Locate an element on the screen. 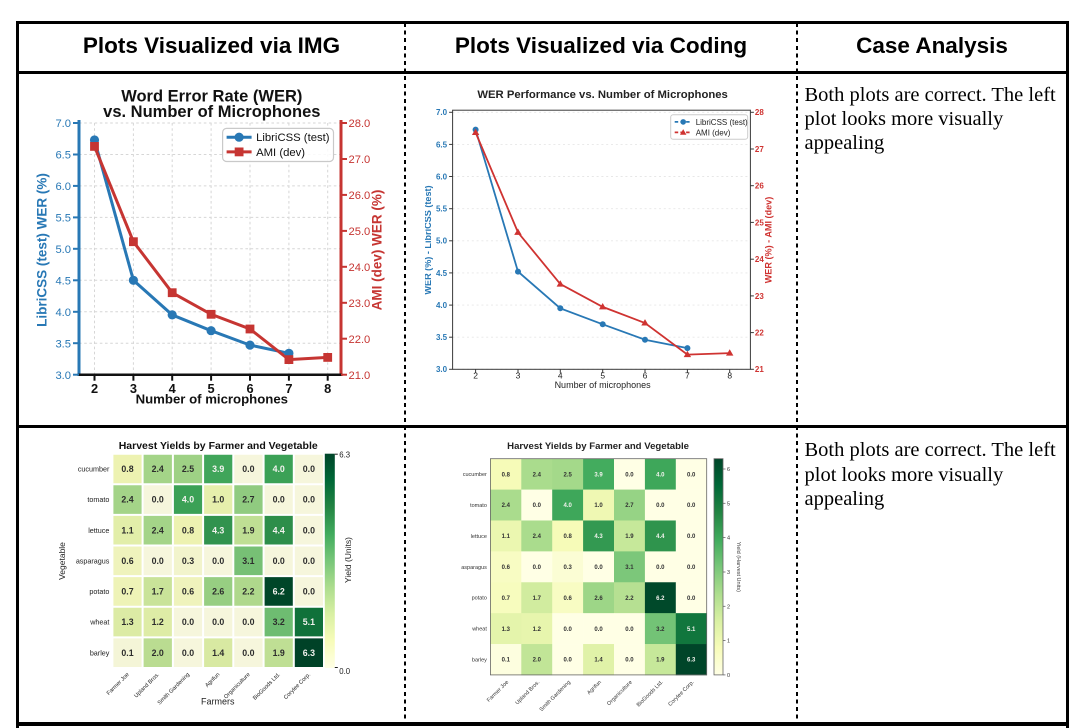 Image resolution: width=1080 pixels, height=728 pixels. svg-text: 4.3 is located at coordinates (598, 537).